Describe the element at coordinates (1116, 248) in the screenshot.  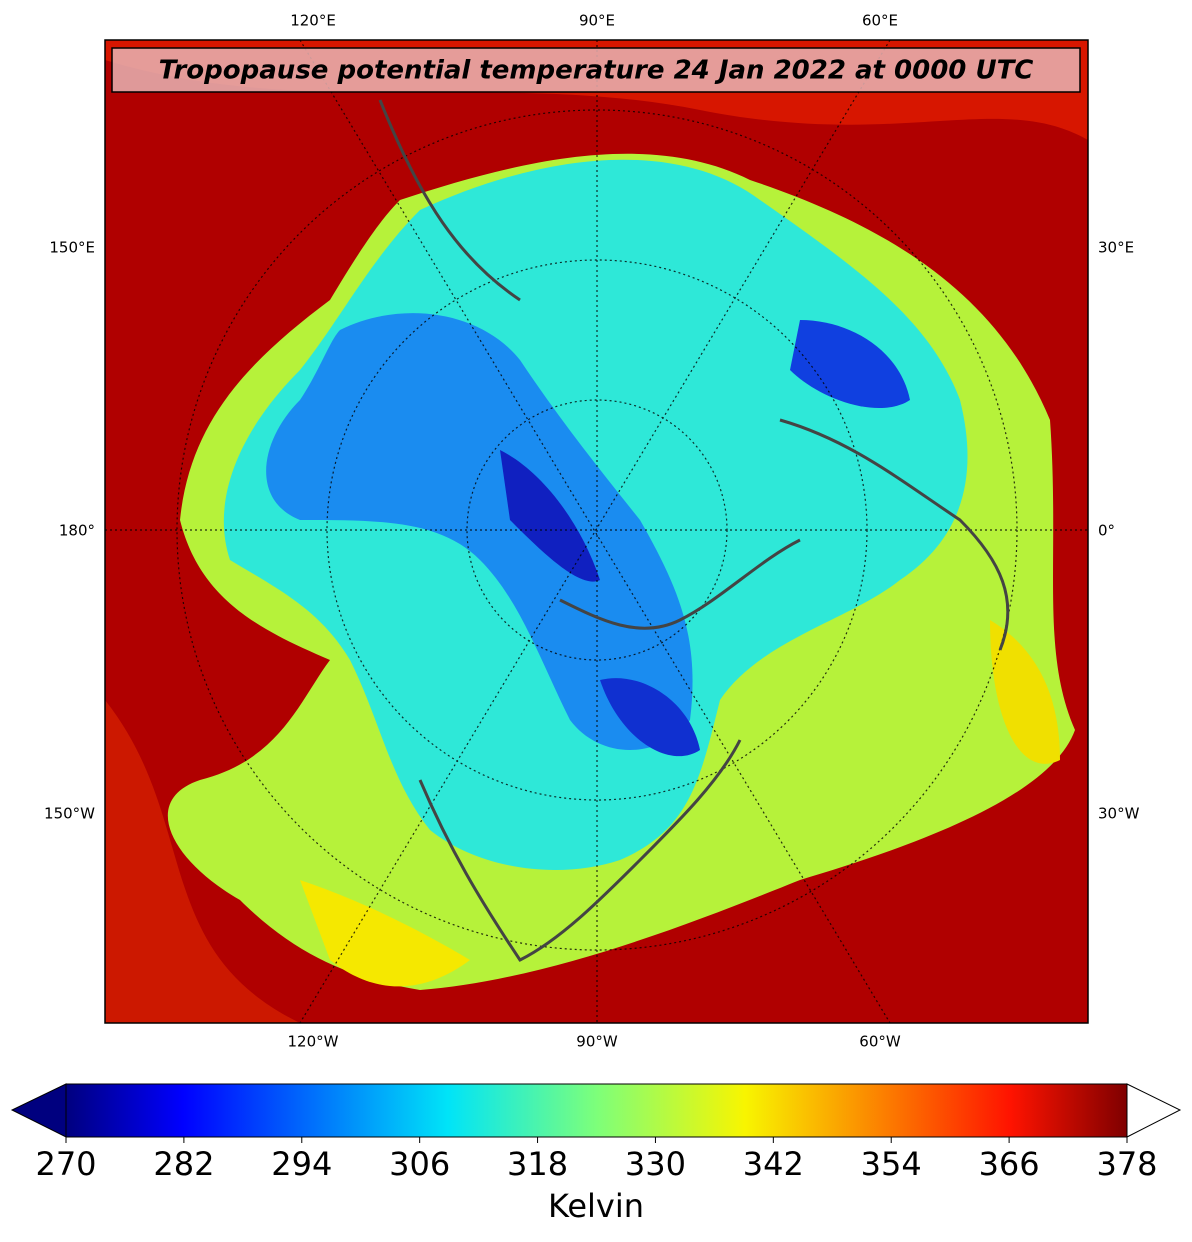
I see `lon-label: 30°E` at that location.